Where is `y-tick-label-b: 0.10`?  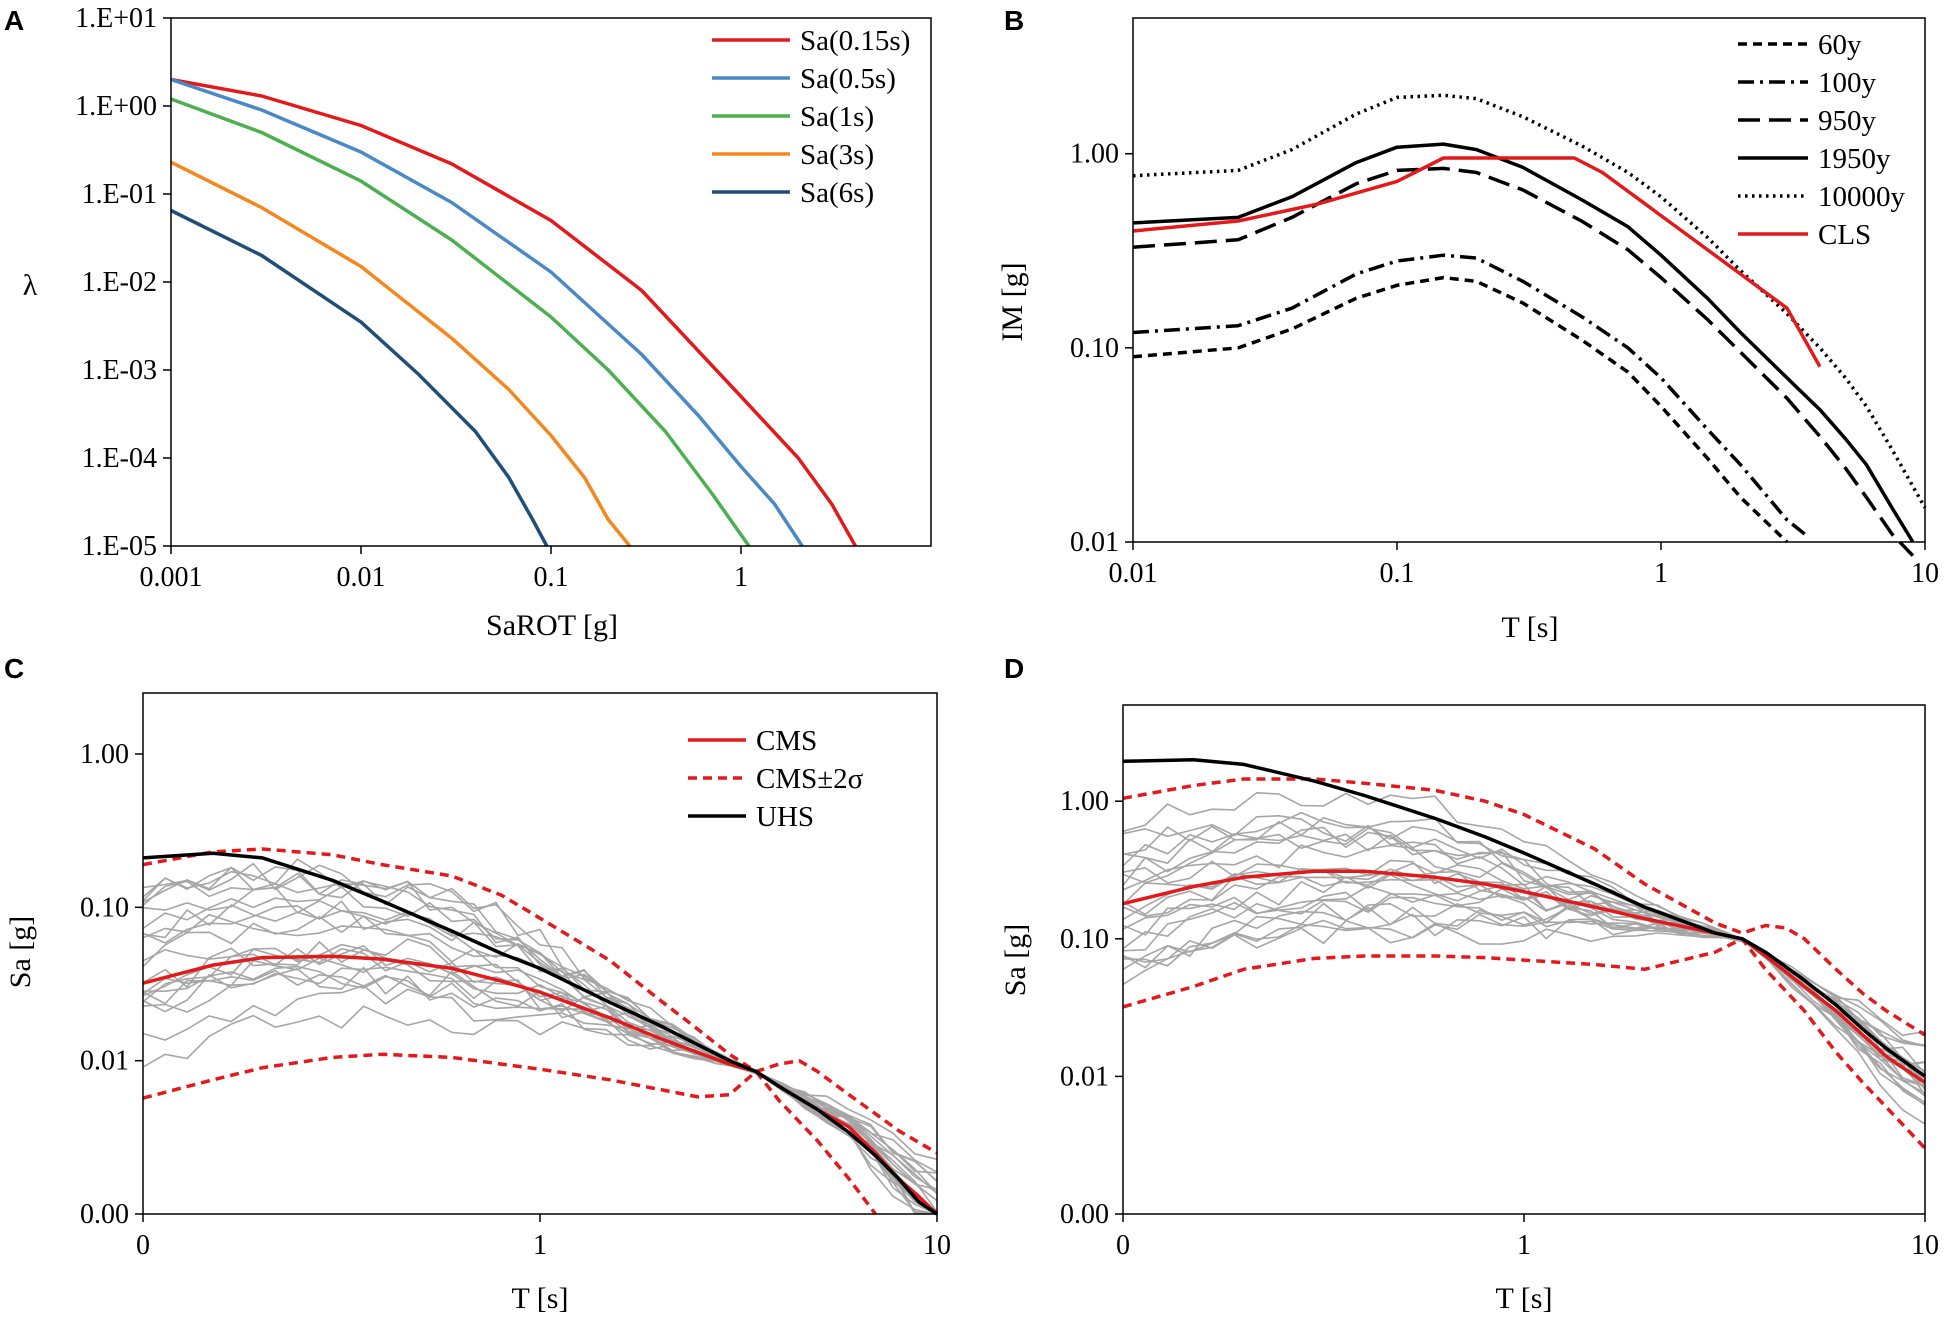 y-tick-label-b: 0.10 is located at coordinates (1094, 348).